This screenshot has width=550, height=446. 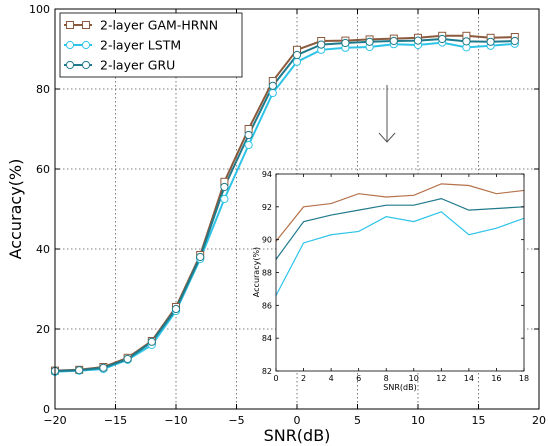 I want to click on y-tick-label: 100, so click(x=39, y=9).